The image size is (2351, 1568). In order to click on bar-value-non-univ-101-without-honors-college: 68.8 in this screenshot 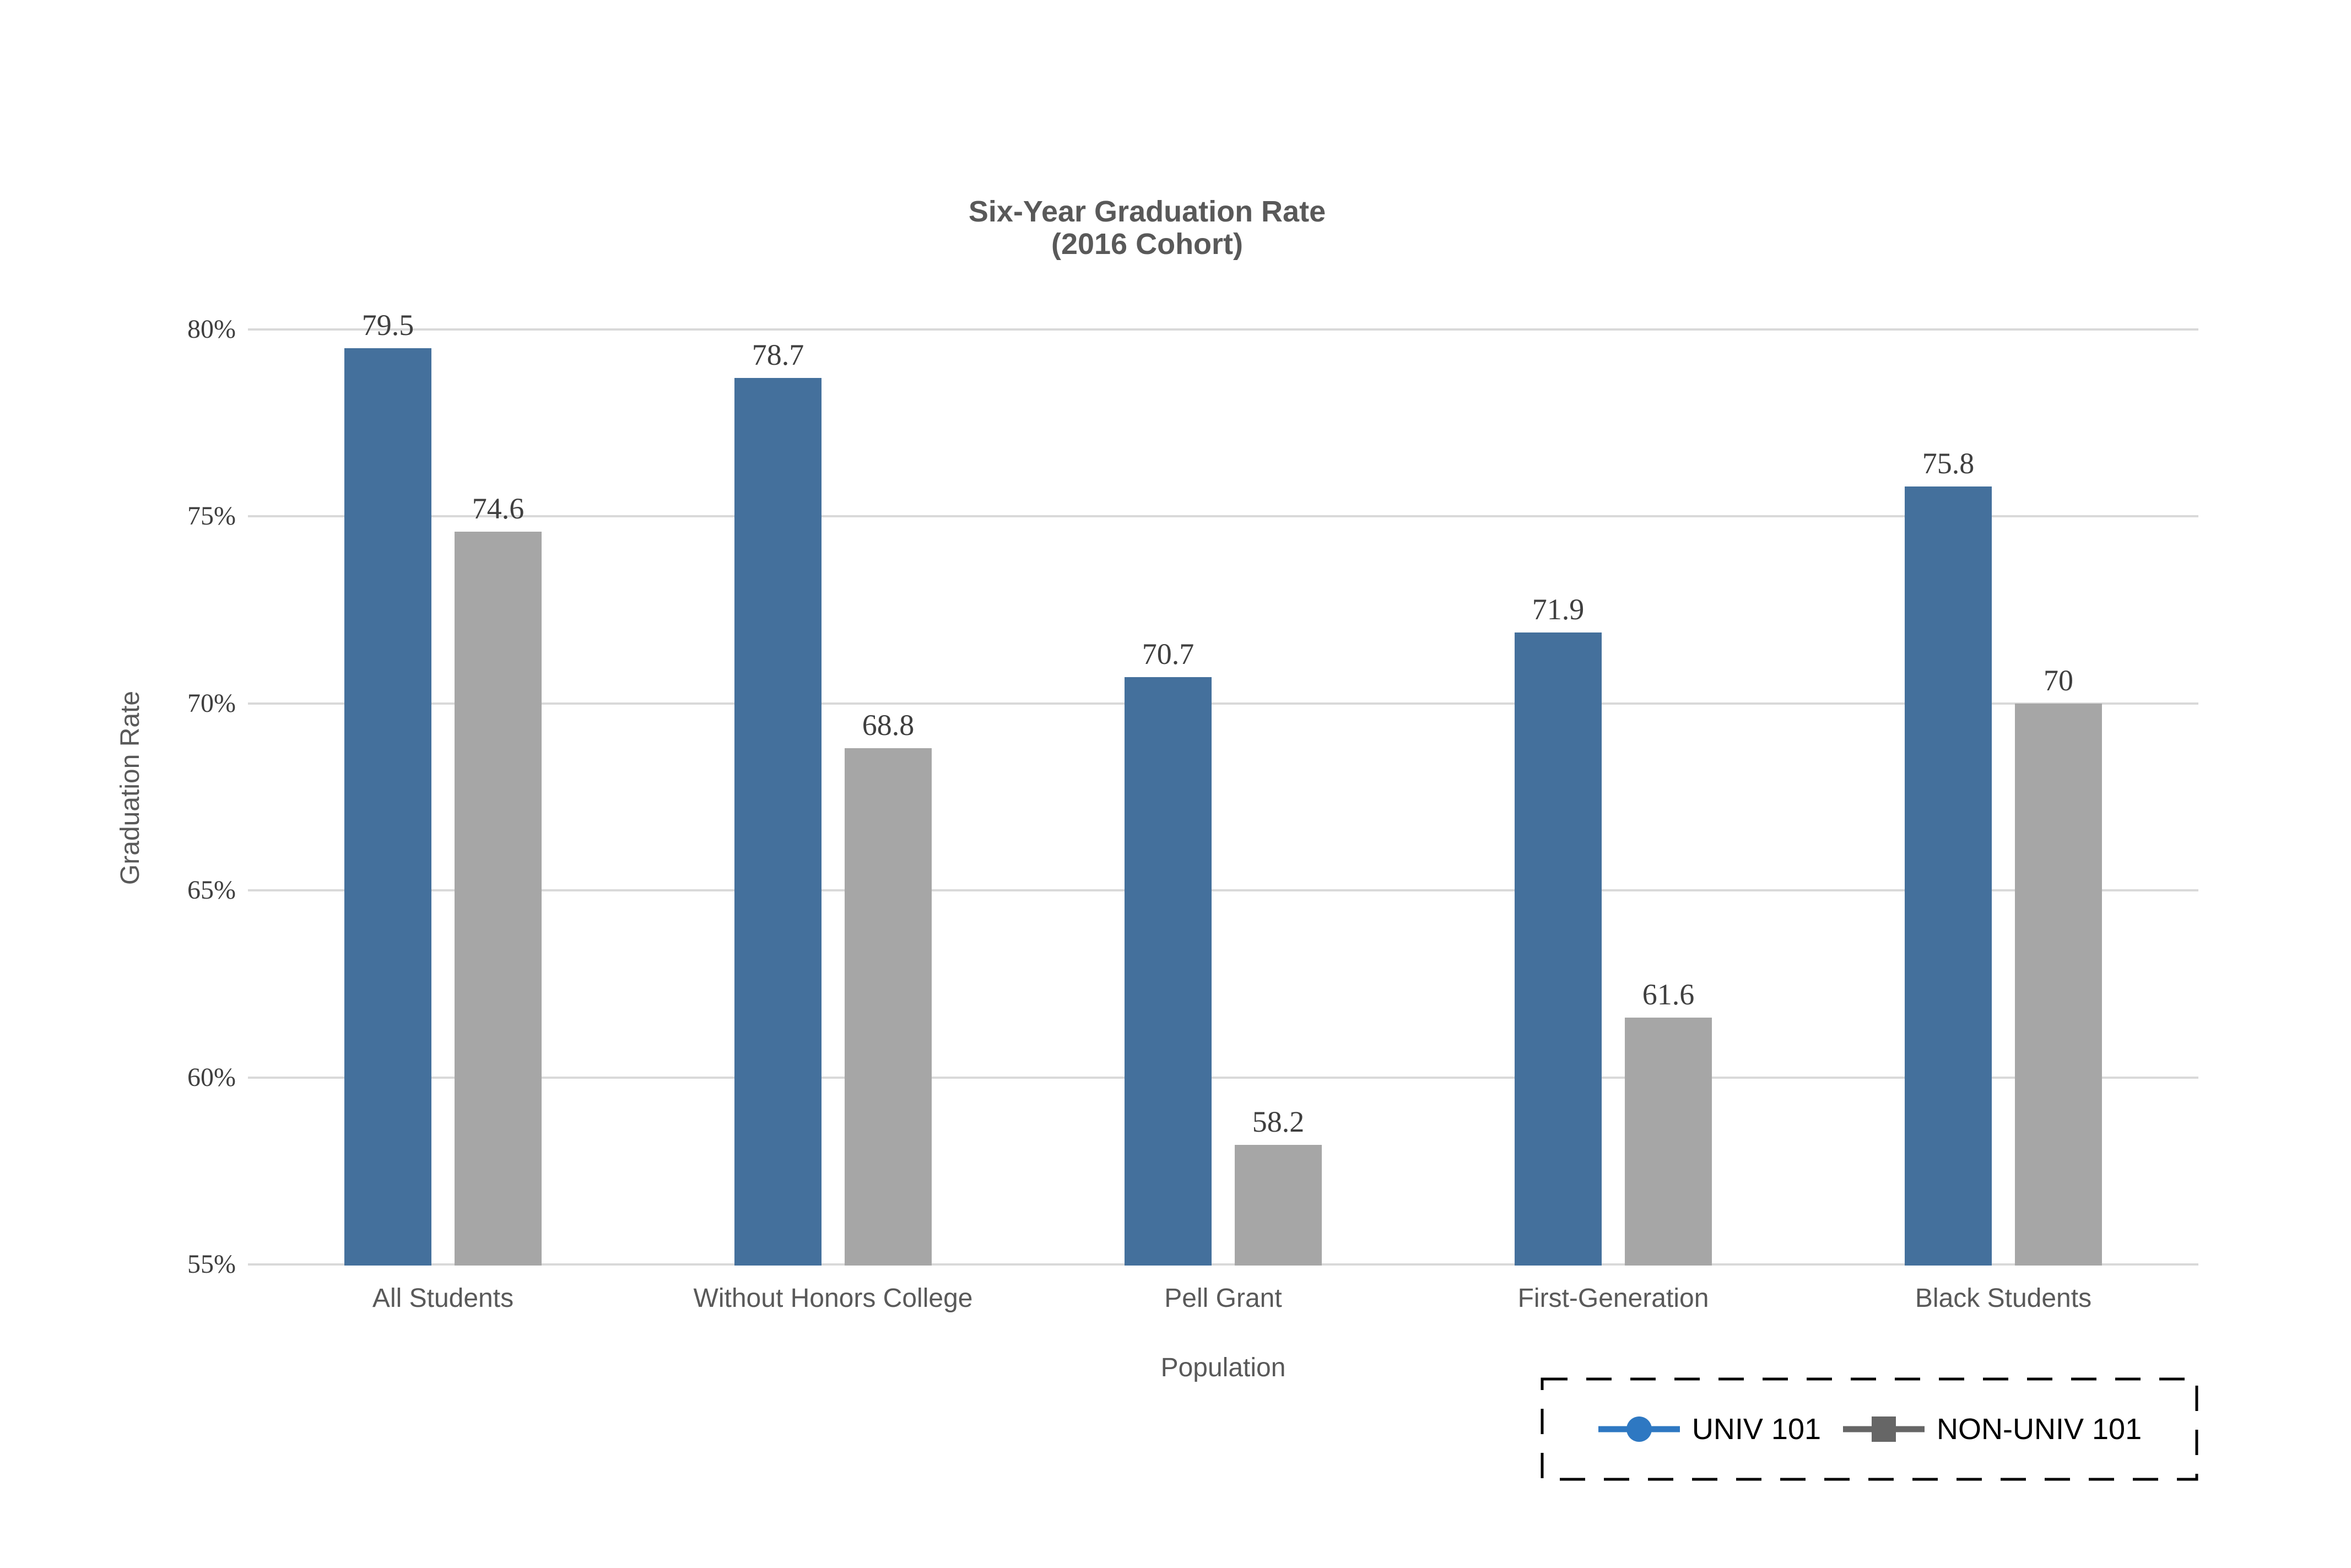, I will do `click(888, 725)`.